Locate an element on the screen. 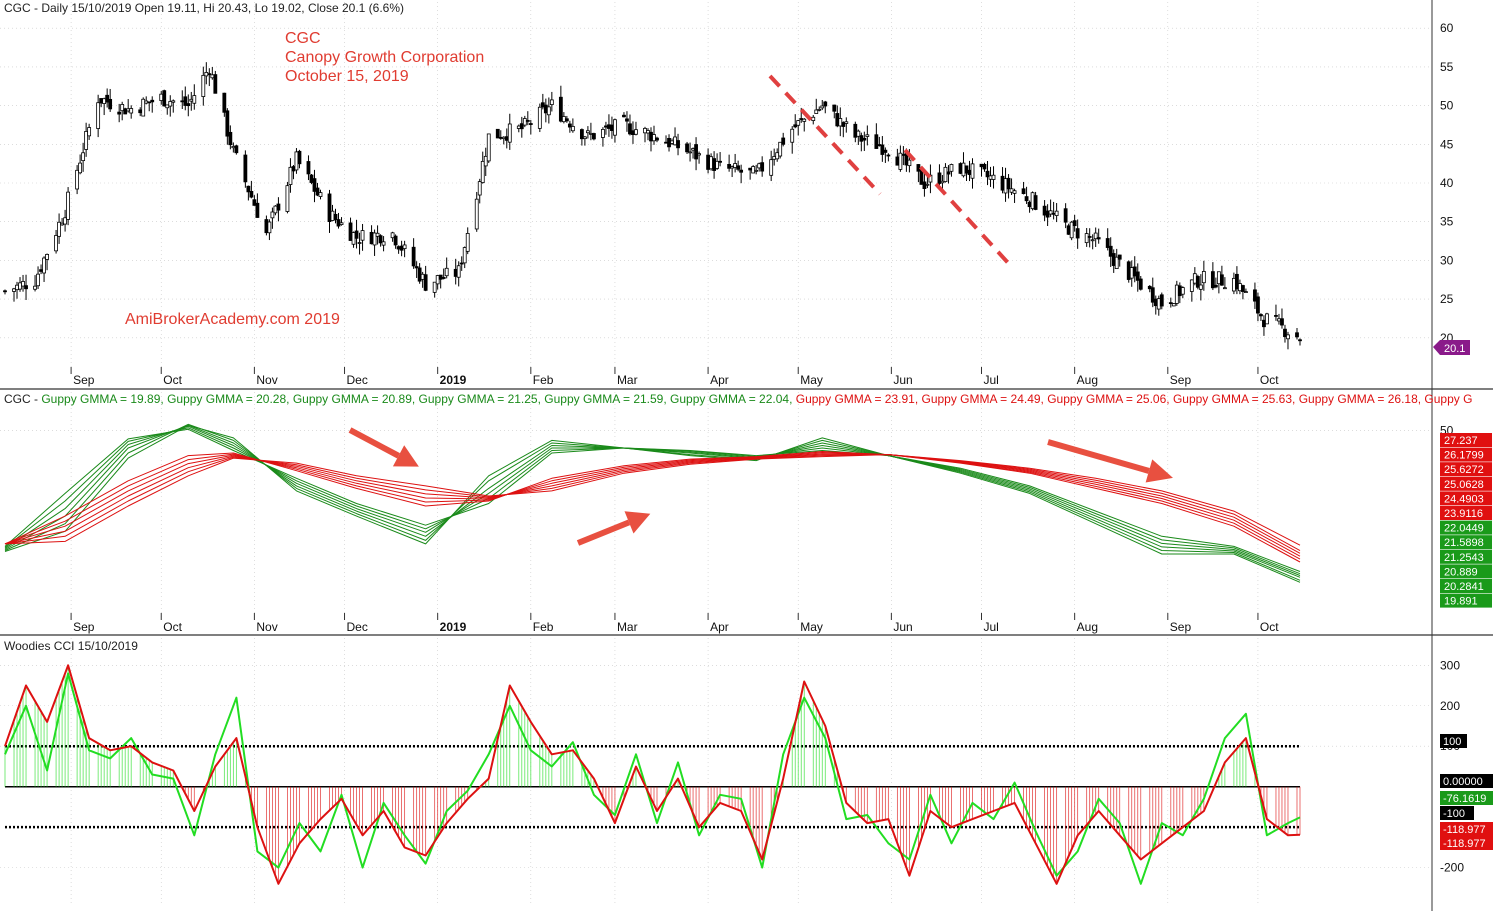 This screenshot has height=911, width=1493. month-label: Mar is located at coordinates (627, 380).